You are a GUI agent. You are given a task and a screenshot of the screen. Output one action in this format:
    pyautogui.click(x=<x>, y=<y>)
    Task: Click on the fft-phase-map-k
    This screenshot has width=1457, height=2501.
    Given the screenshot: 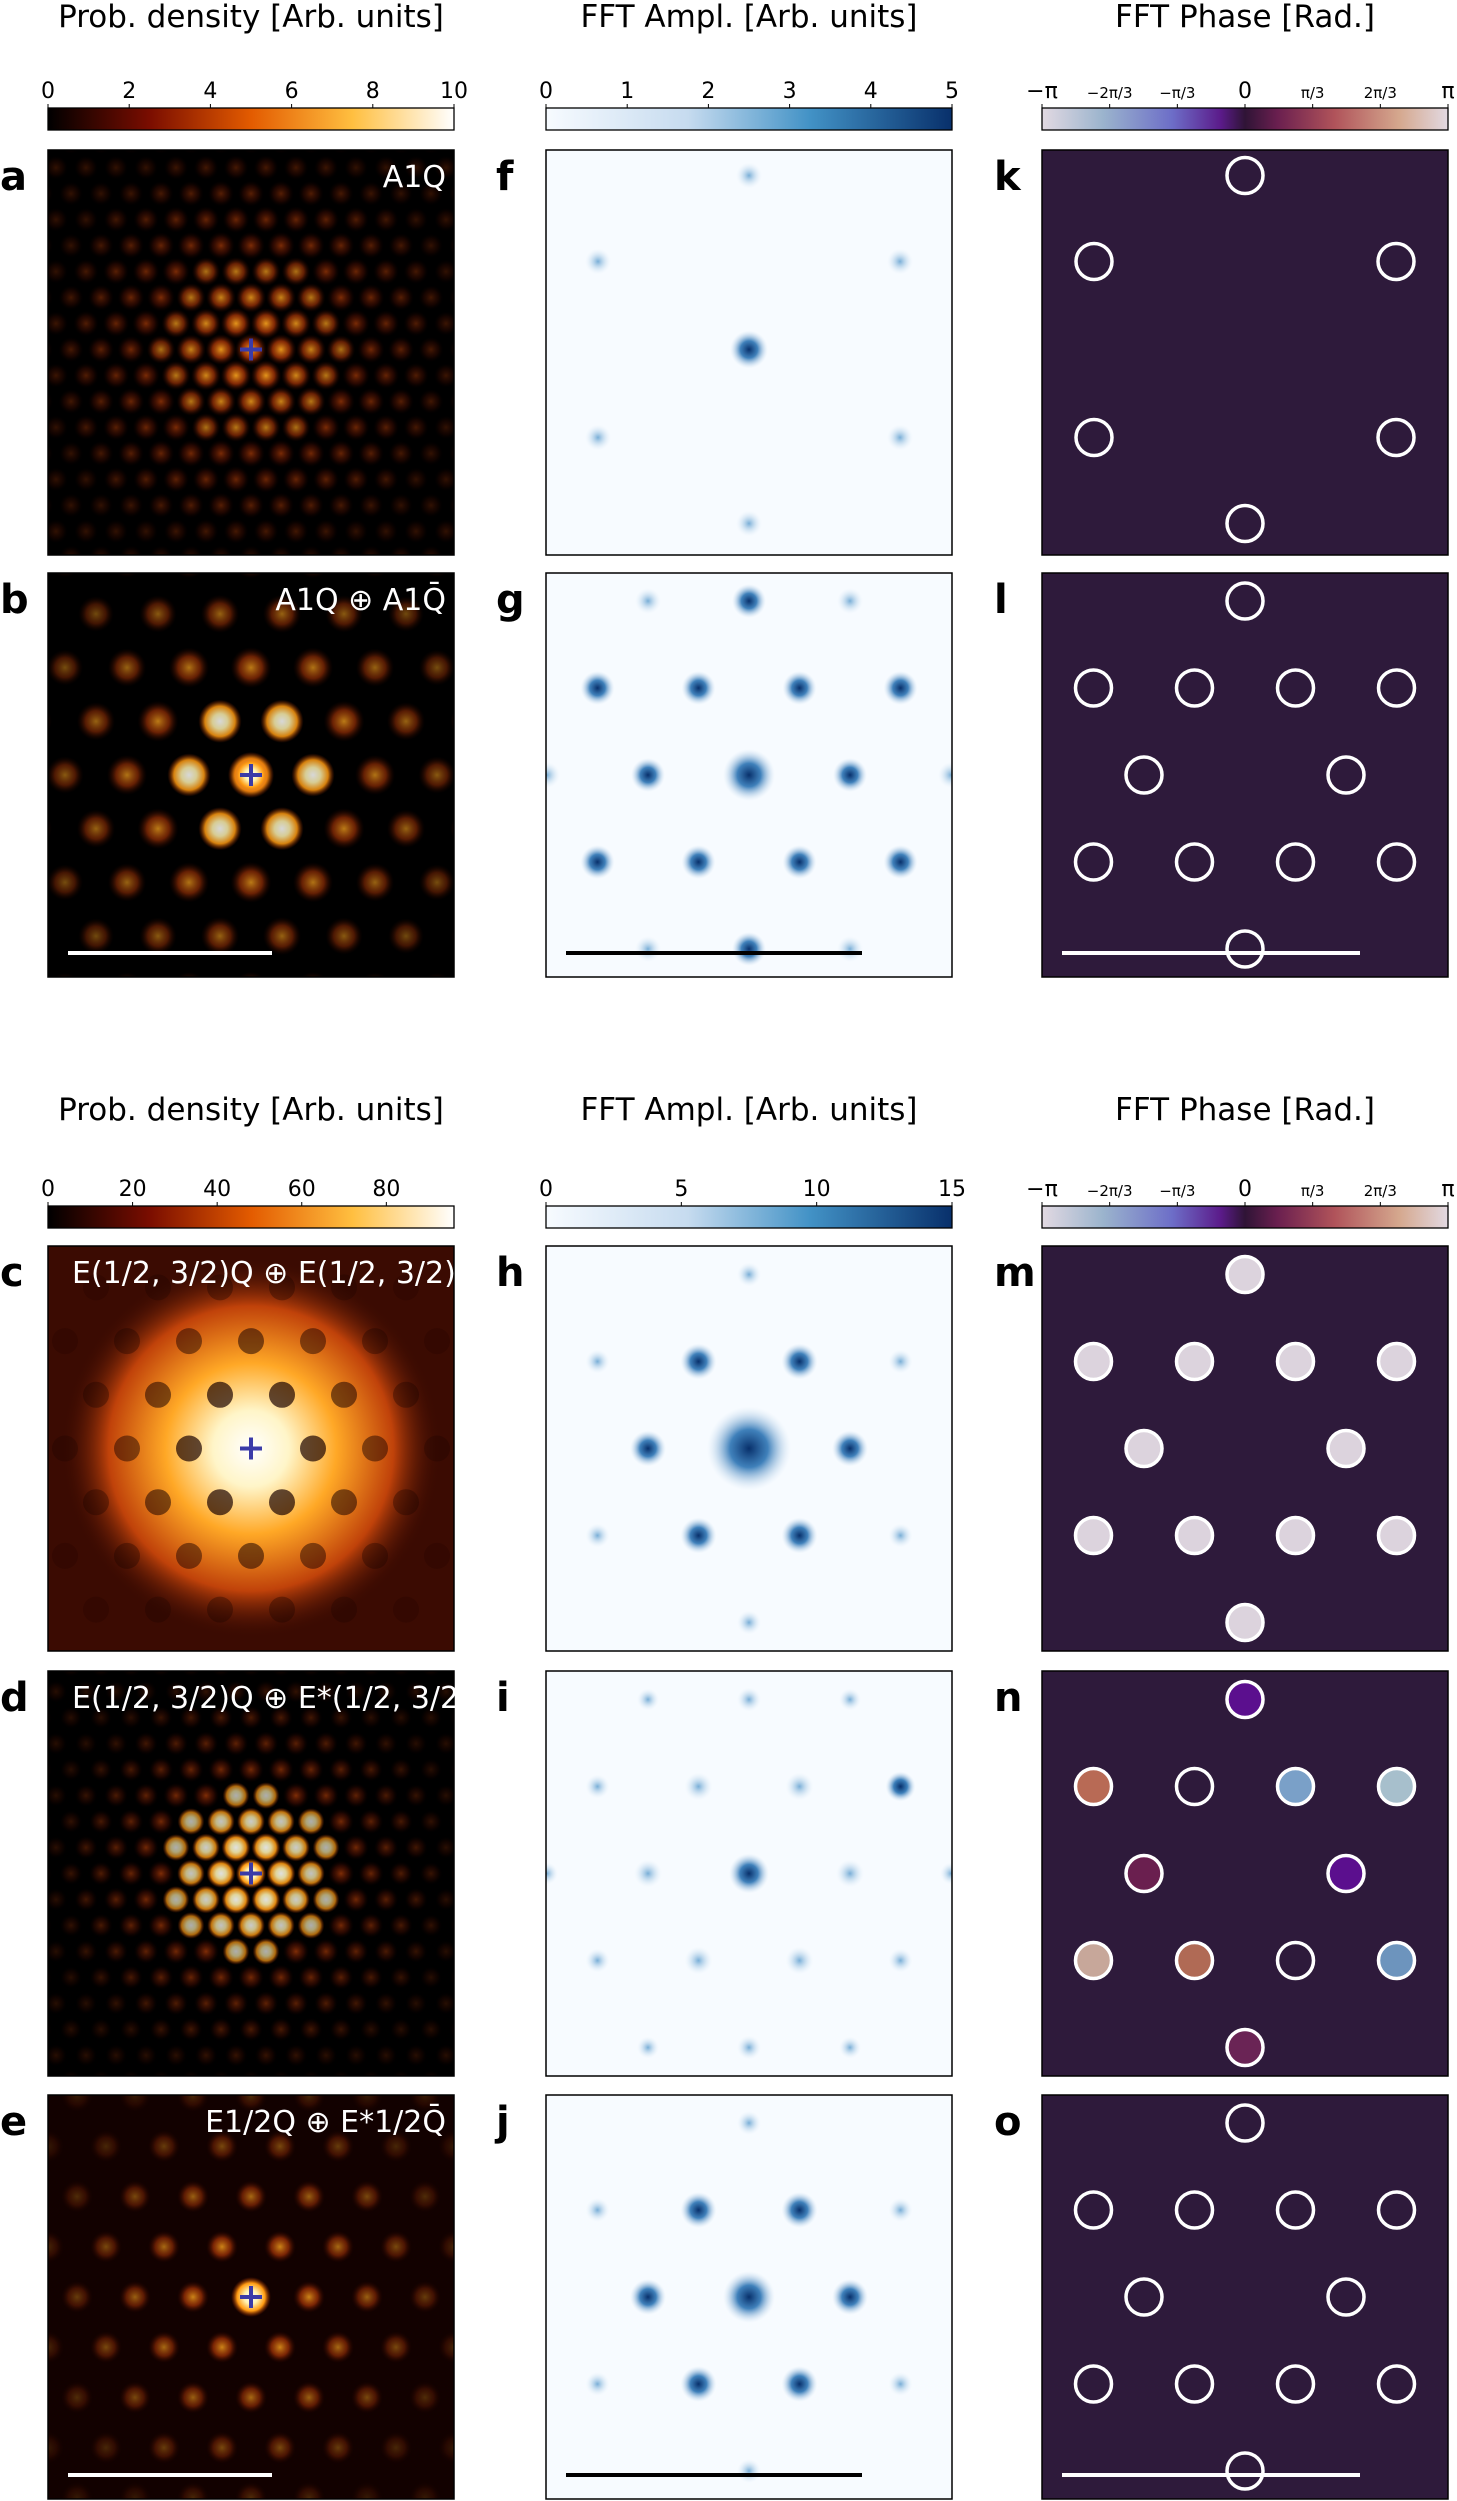 What is the action you would take?
    pyautogui.click(x=1245, y=352)
    